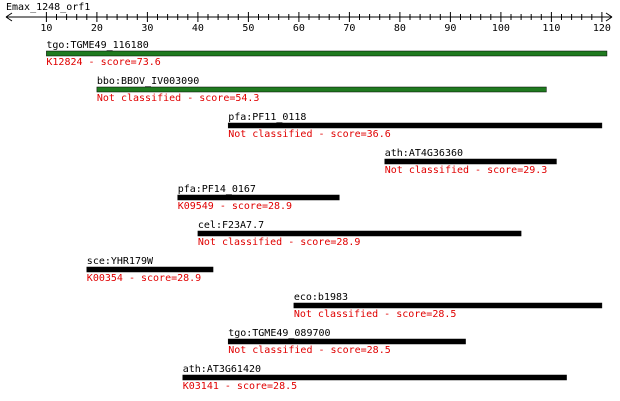  I want to click on hit-annotation: Not classified - score=28.9, so click(279, 242).